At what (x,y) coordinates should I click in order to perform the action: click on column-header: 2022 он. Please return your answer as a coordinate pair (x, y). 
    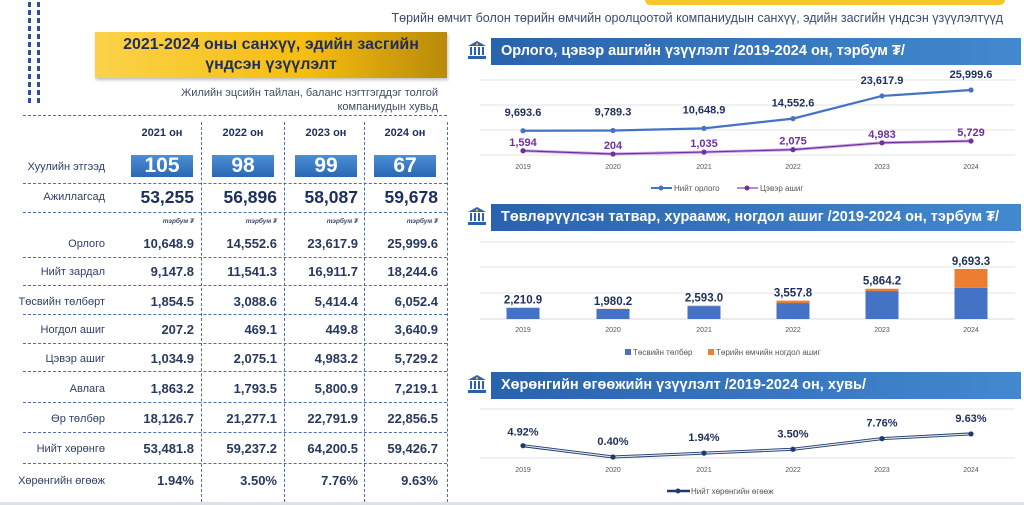
    Looking at the image, I should click on (243, 133).